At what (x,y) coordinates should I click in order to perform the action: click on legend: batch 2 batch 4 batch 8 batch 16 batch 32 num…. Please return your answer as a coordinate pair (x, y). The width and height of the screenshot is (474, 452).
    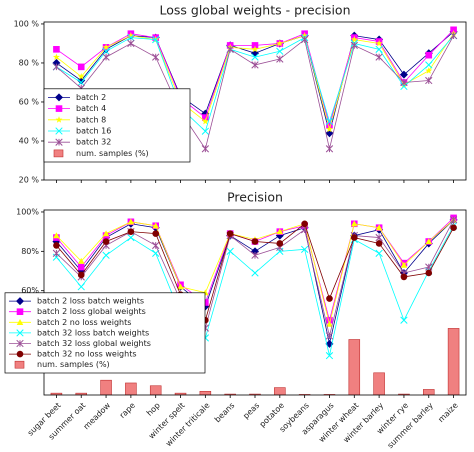
    Looking at the image, I should click on (117, 125).